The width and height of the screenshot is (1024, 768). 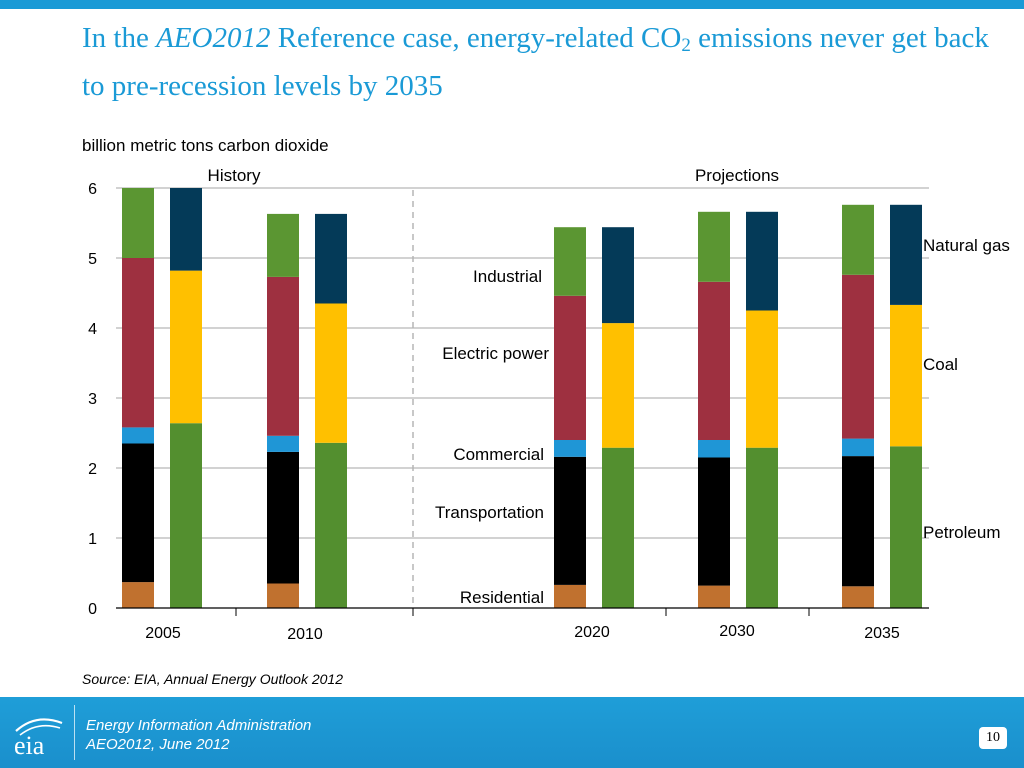 I want to click on sector-label-electric-power: Electric power, so click(x=495, y=353).